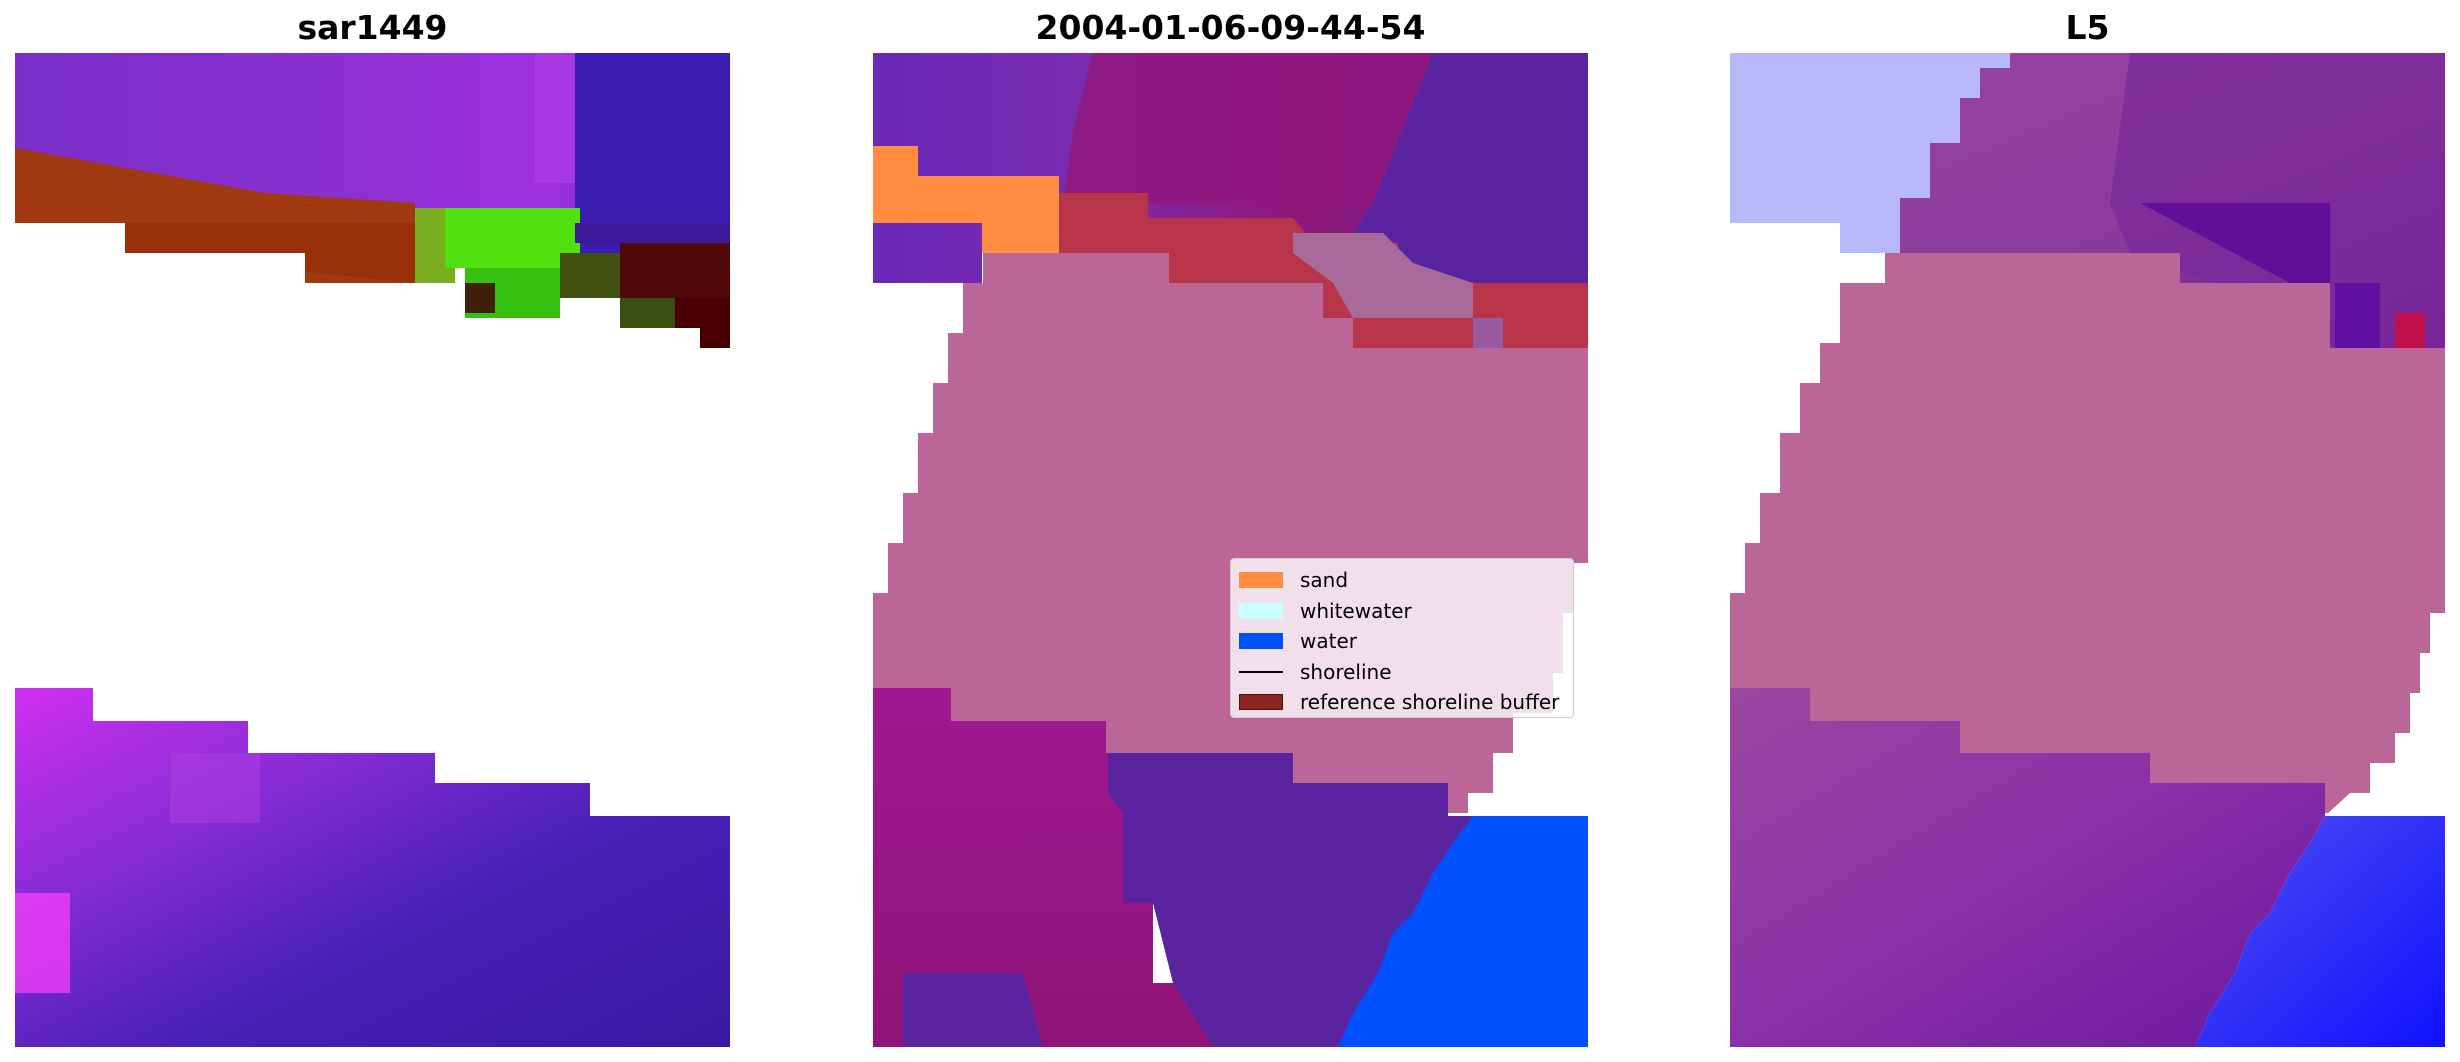 This screenshot has height=1062, width=2460. I want to click on panel-title-l5: L5, so click(2087, 27).